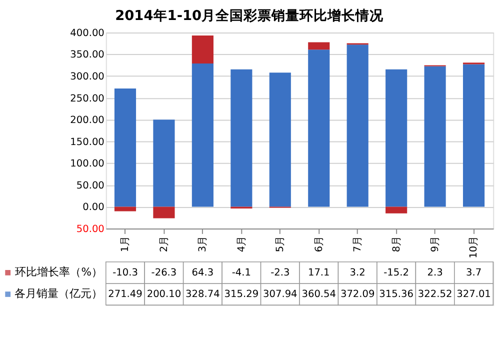  What do you see at coordinates (358, 244) in the screenshot?
I see `x-tick-label: 7月` at bounding box center [358, 244].